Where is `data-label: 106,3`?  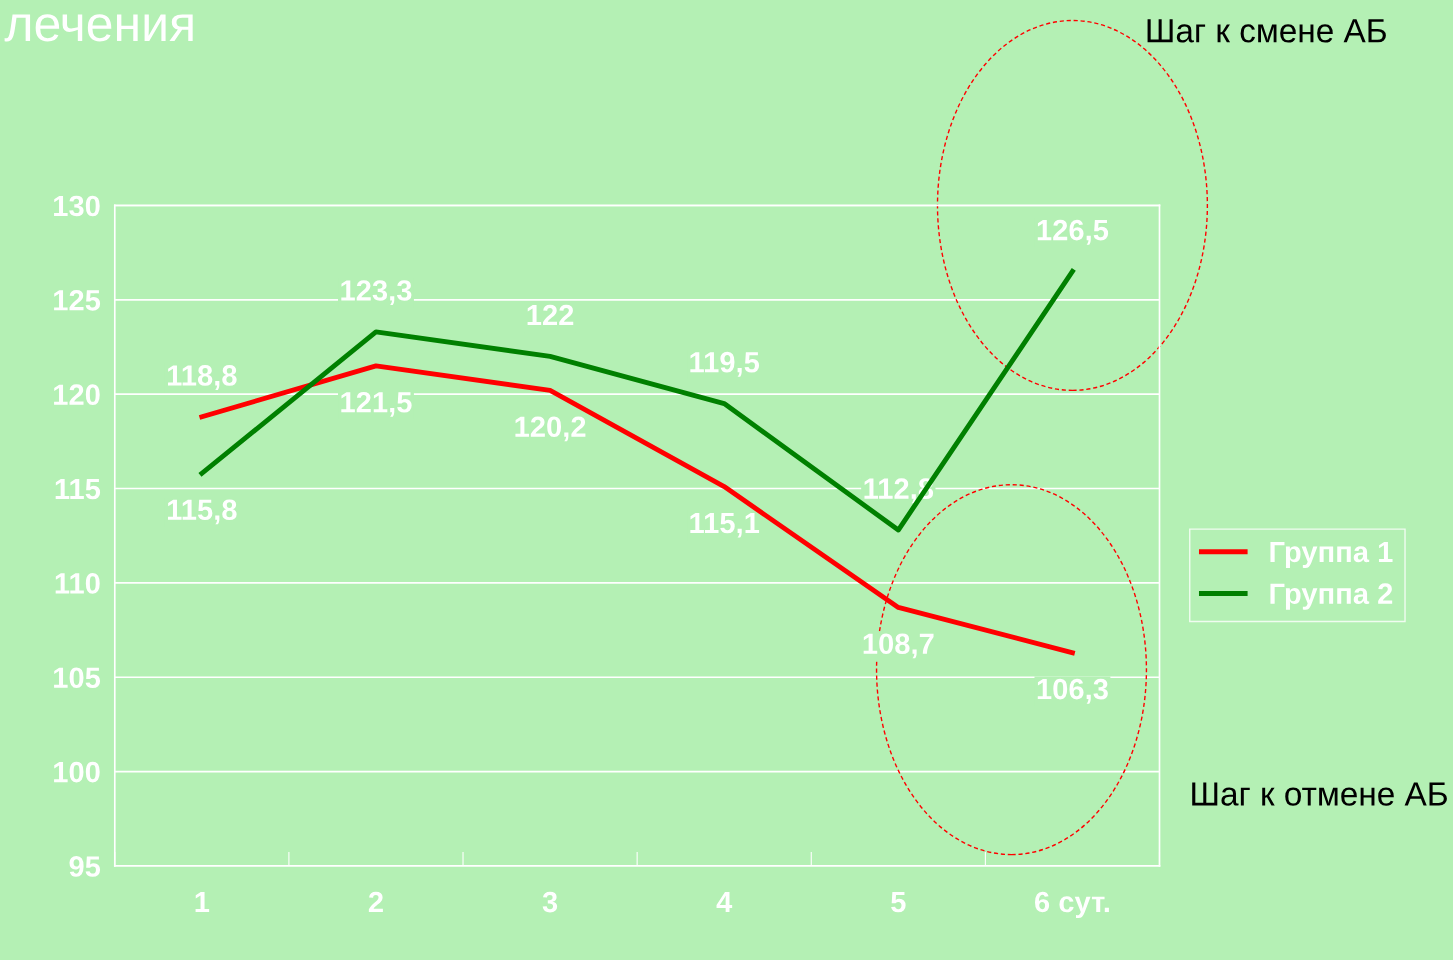 data-label: 106,3 is located at coordinates (1072, 691).